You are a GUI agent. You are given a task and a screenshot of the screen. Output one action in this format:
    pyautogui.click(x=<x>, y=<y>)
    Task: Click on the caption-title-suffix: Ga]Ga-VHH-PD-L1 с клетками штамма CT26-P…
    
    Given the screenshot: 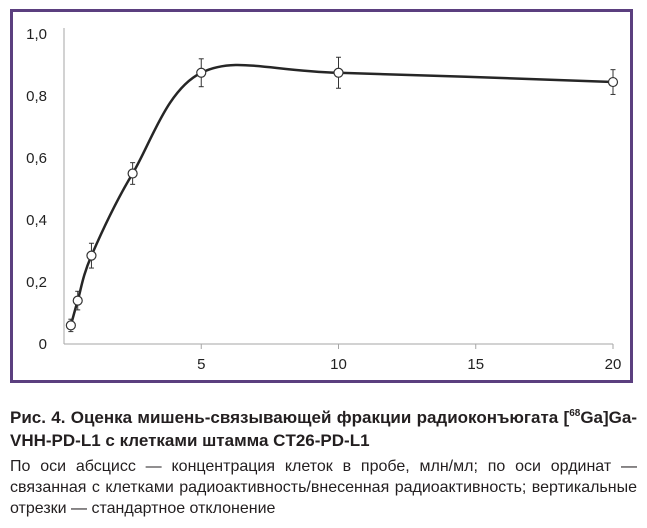 What is the action you would take?
    pyautogui.click(x=323, y=429)
    